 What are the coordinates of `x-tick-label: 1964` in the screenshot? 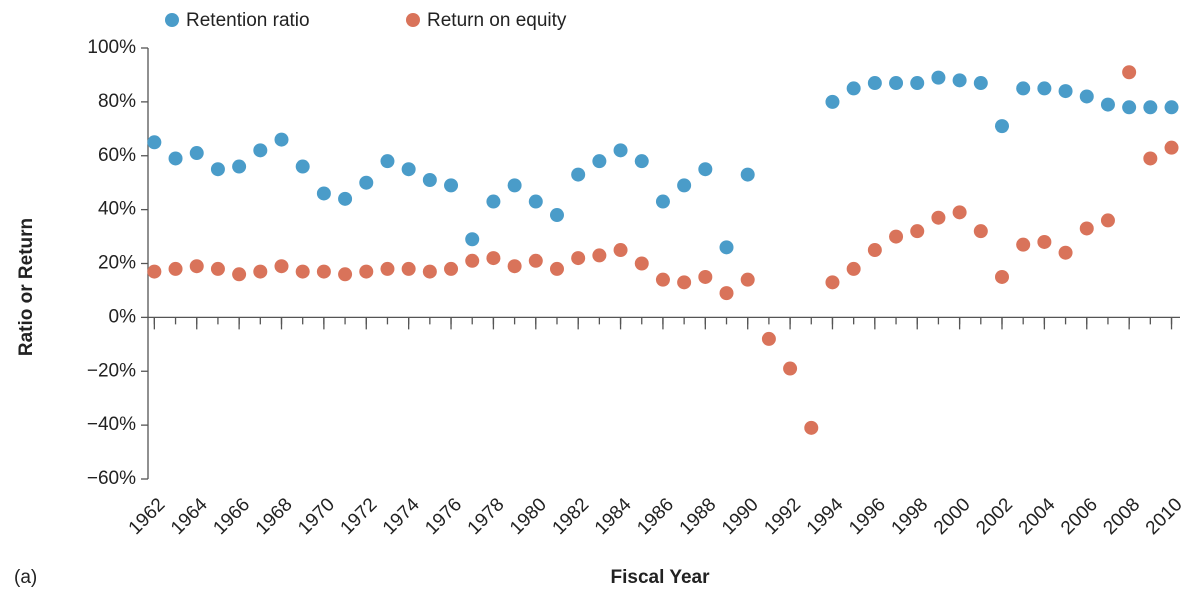 It's located at (189, 516).